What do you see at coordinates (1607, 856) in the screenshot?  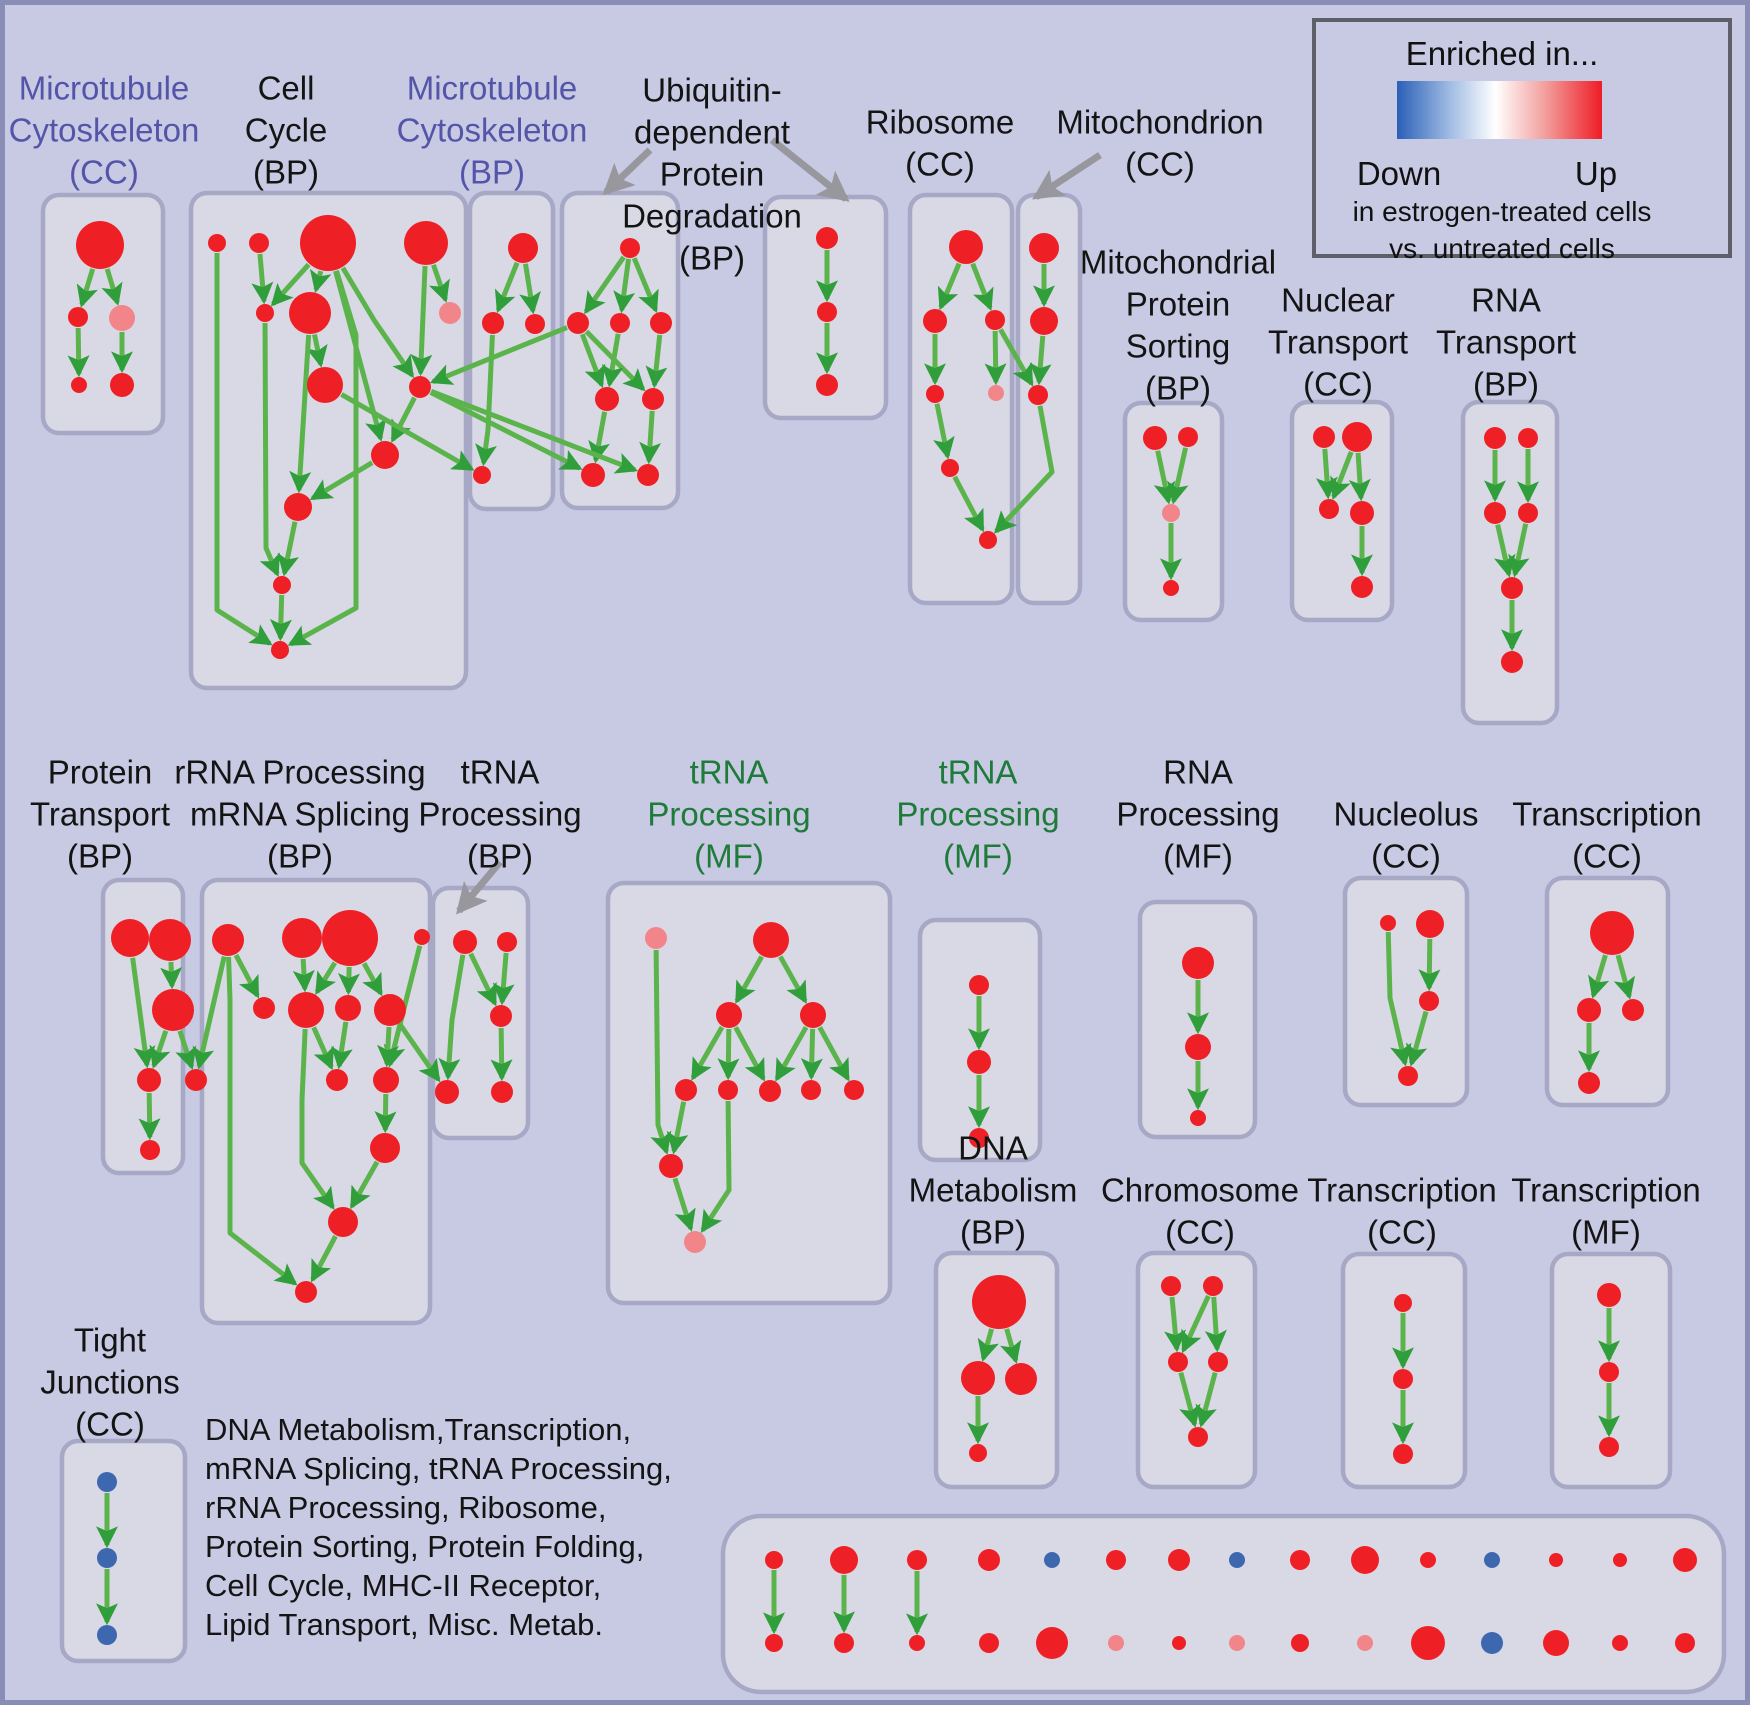 I see `cluster-label-transcription-cc-a: (CC)` at bounding box center [1607, 856].